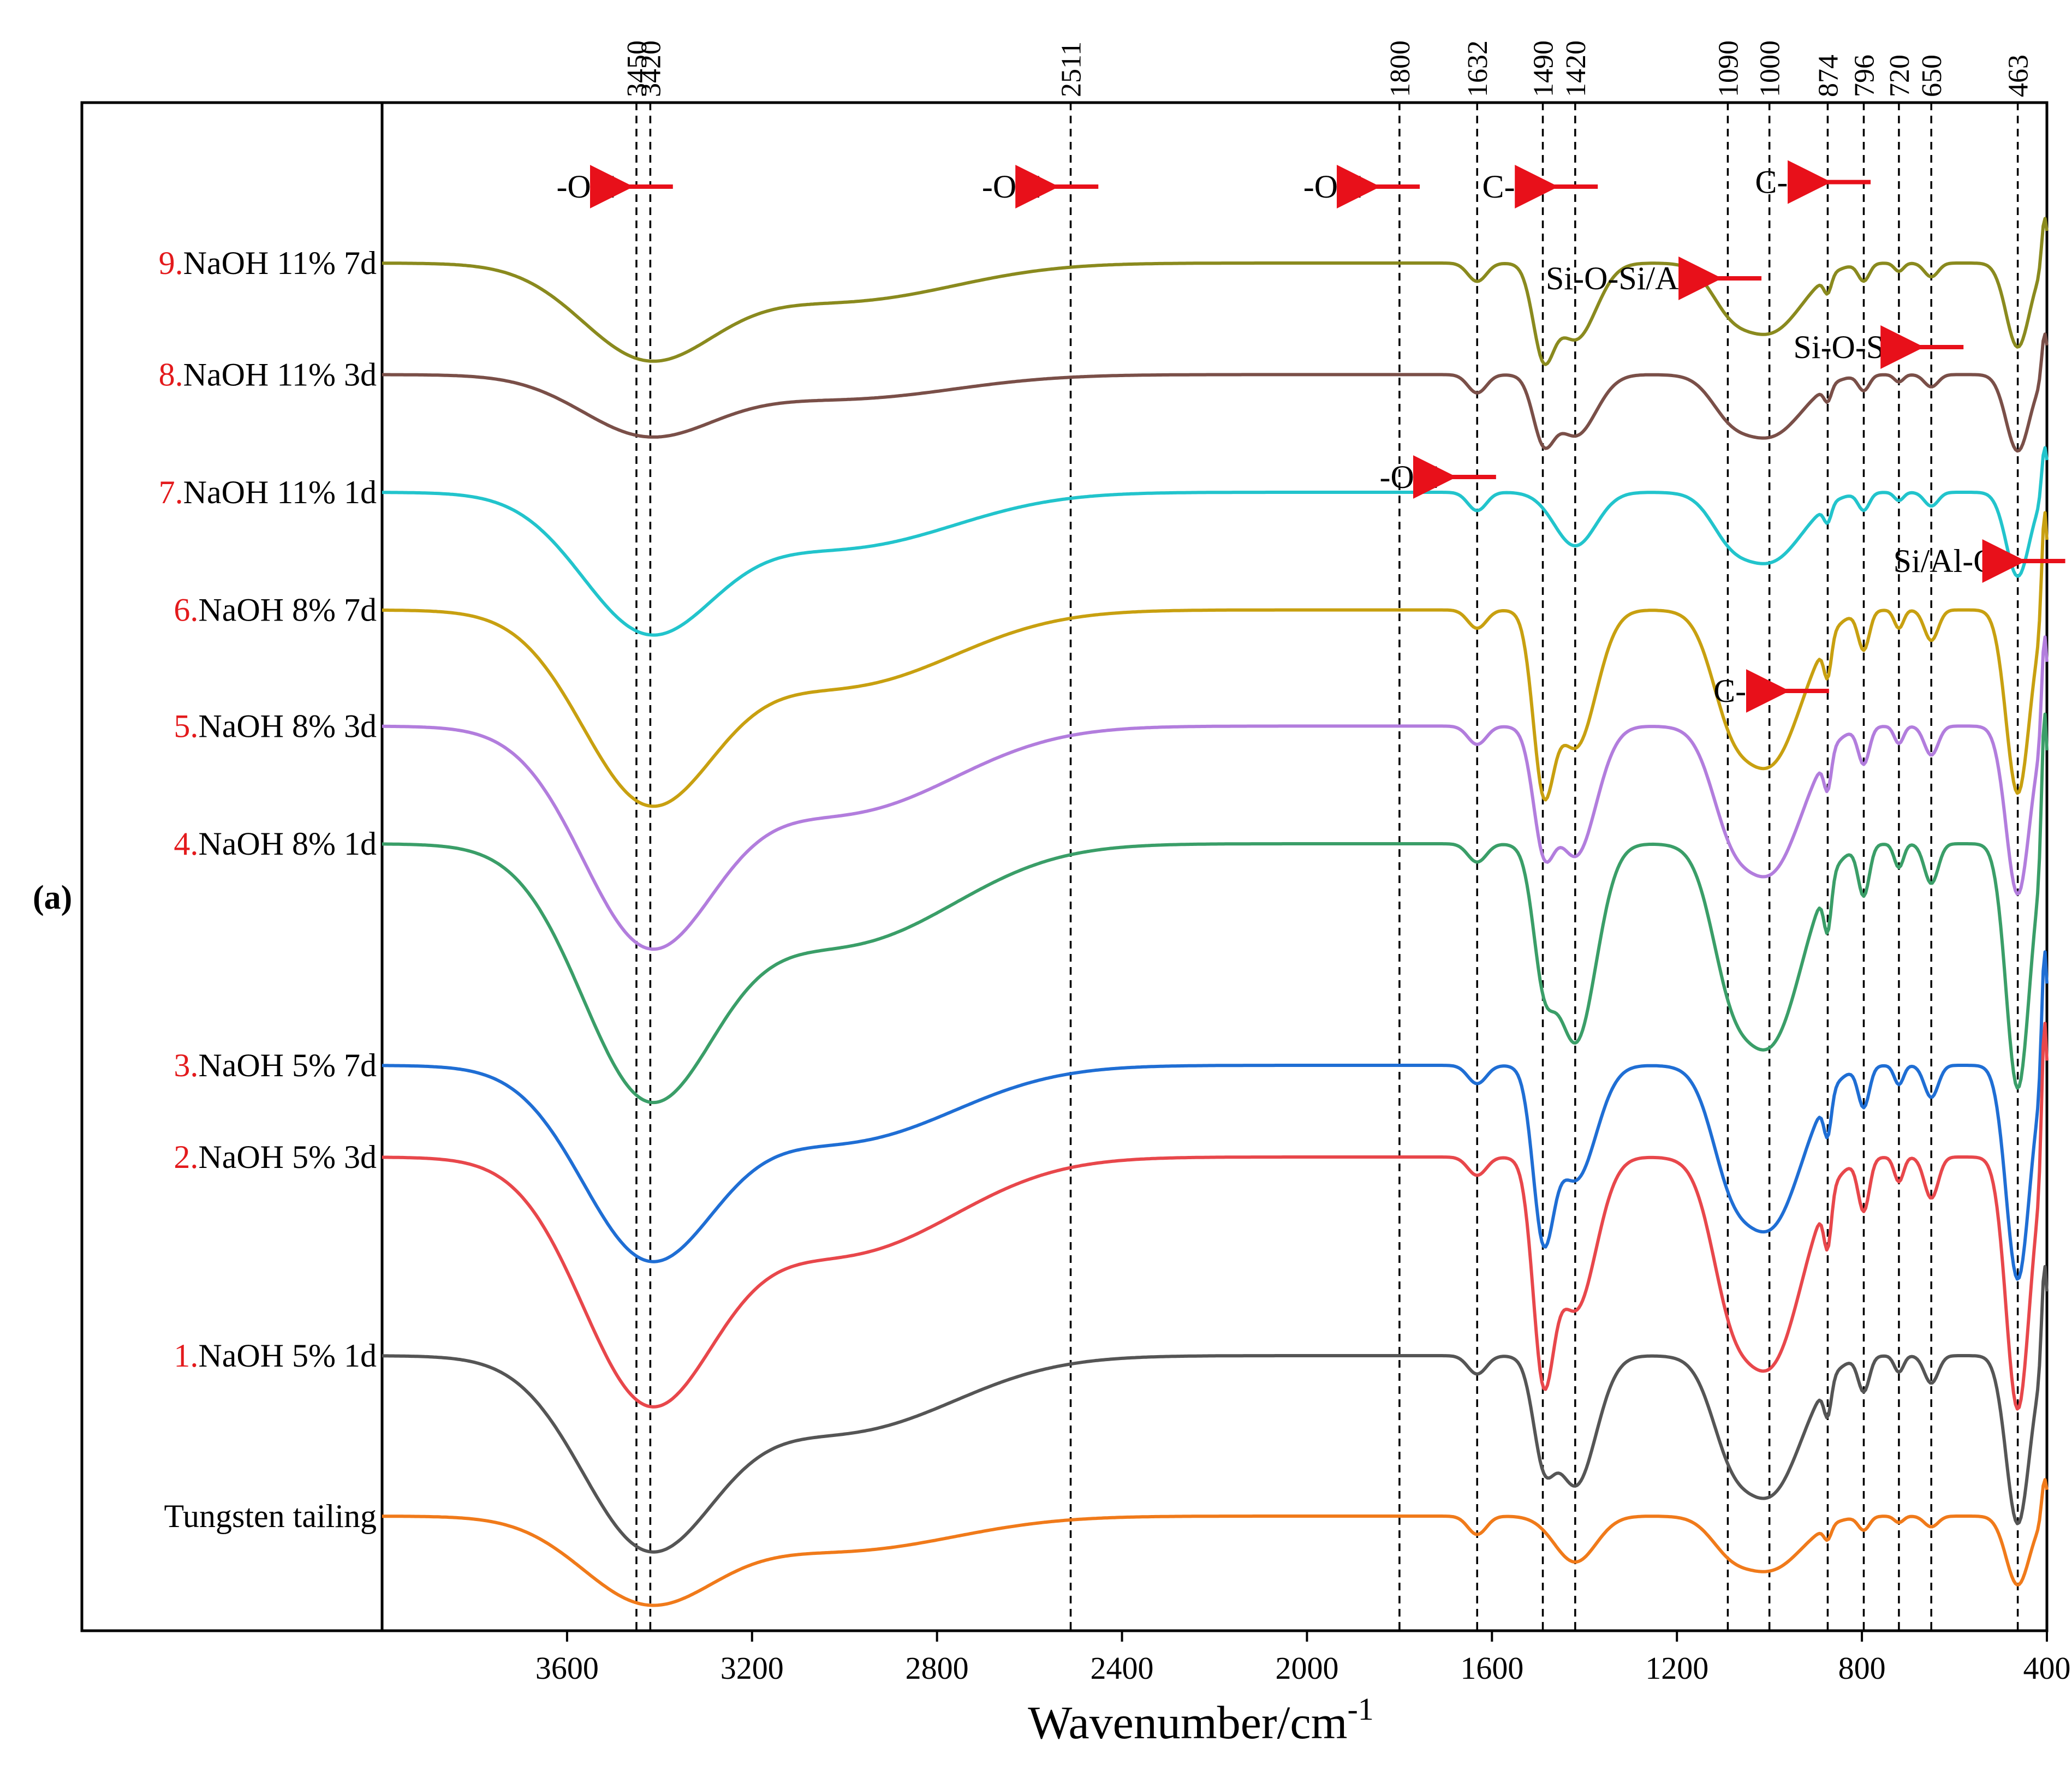 Image resolution: width=2072 pixels, height=1789 pixels. What do you see at coordinates (186, 1065) in the screenshot?
I see `series-label-number: 3.` at bounding box center [186, 1065].